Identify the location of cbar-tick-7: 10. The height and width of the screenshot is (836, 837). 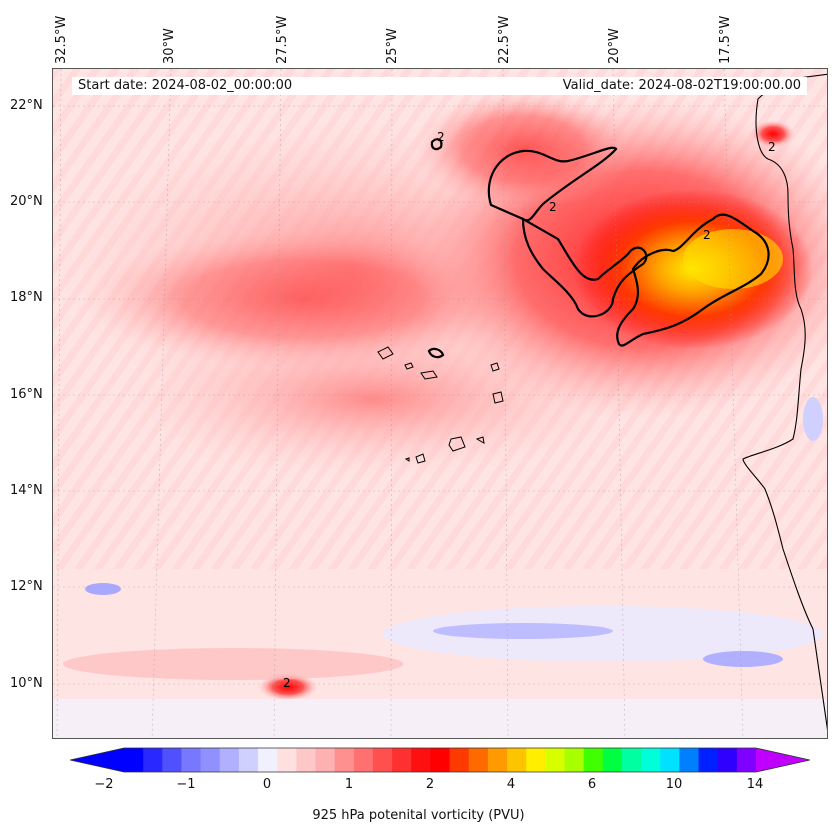
(674, 784).